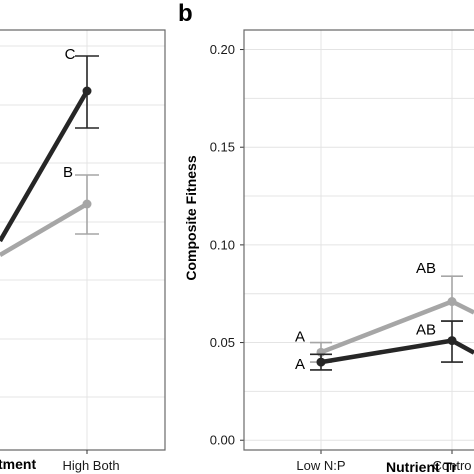 The height and width of the screenshot is (474, 474). I want to click on panel-b-y-tick-label: 0.05, so click(222, 342).